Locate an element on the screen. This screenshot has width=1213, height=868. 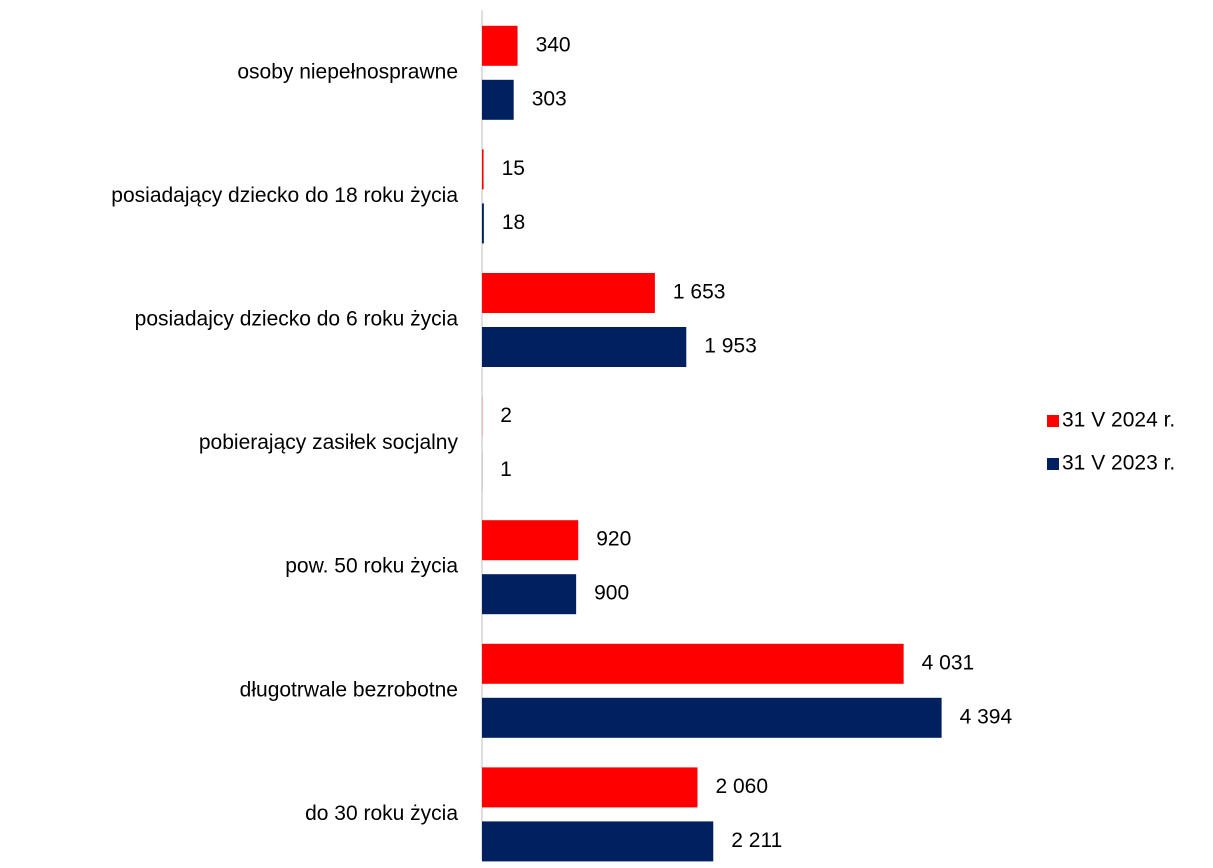
value-label: 2 211 is located at coordinates (756, 840).